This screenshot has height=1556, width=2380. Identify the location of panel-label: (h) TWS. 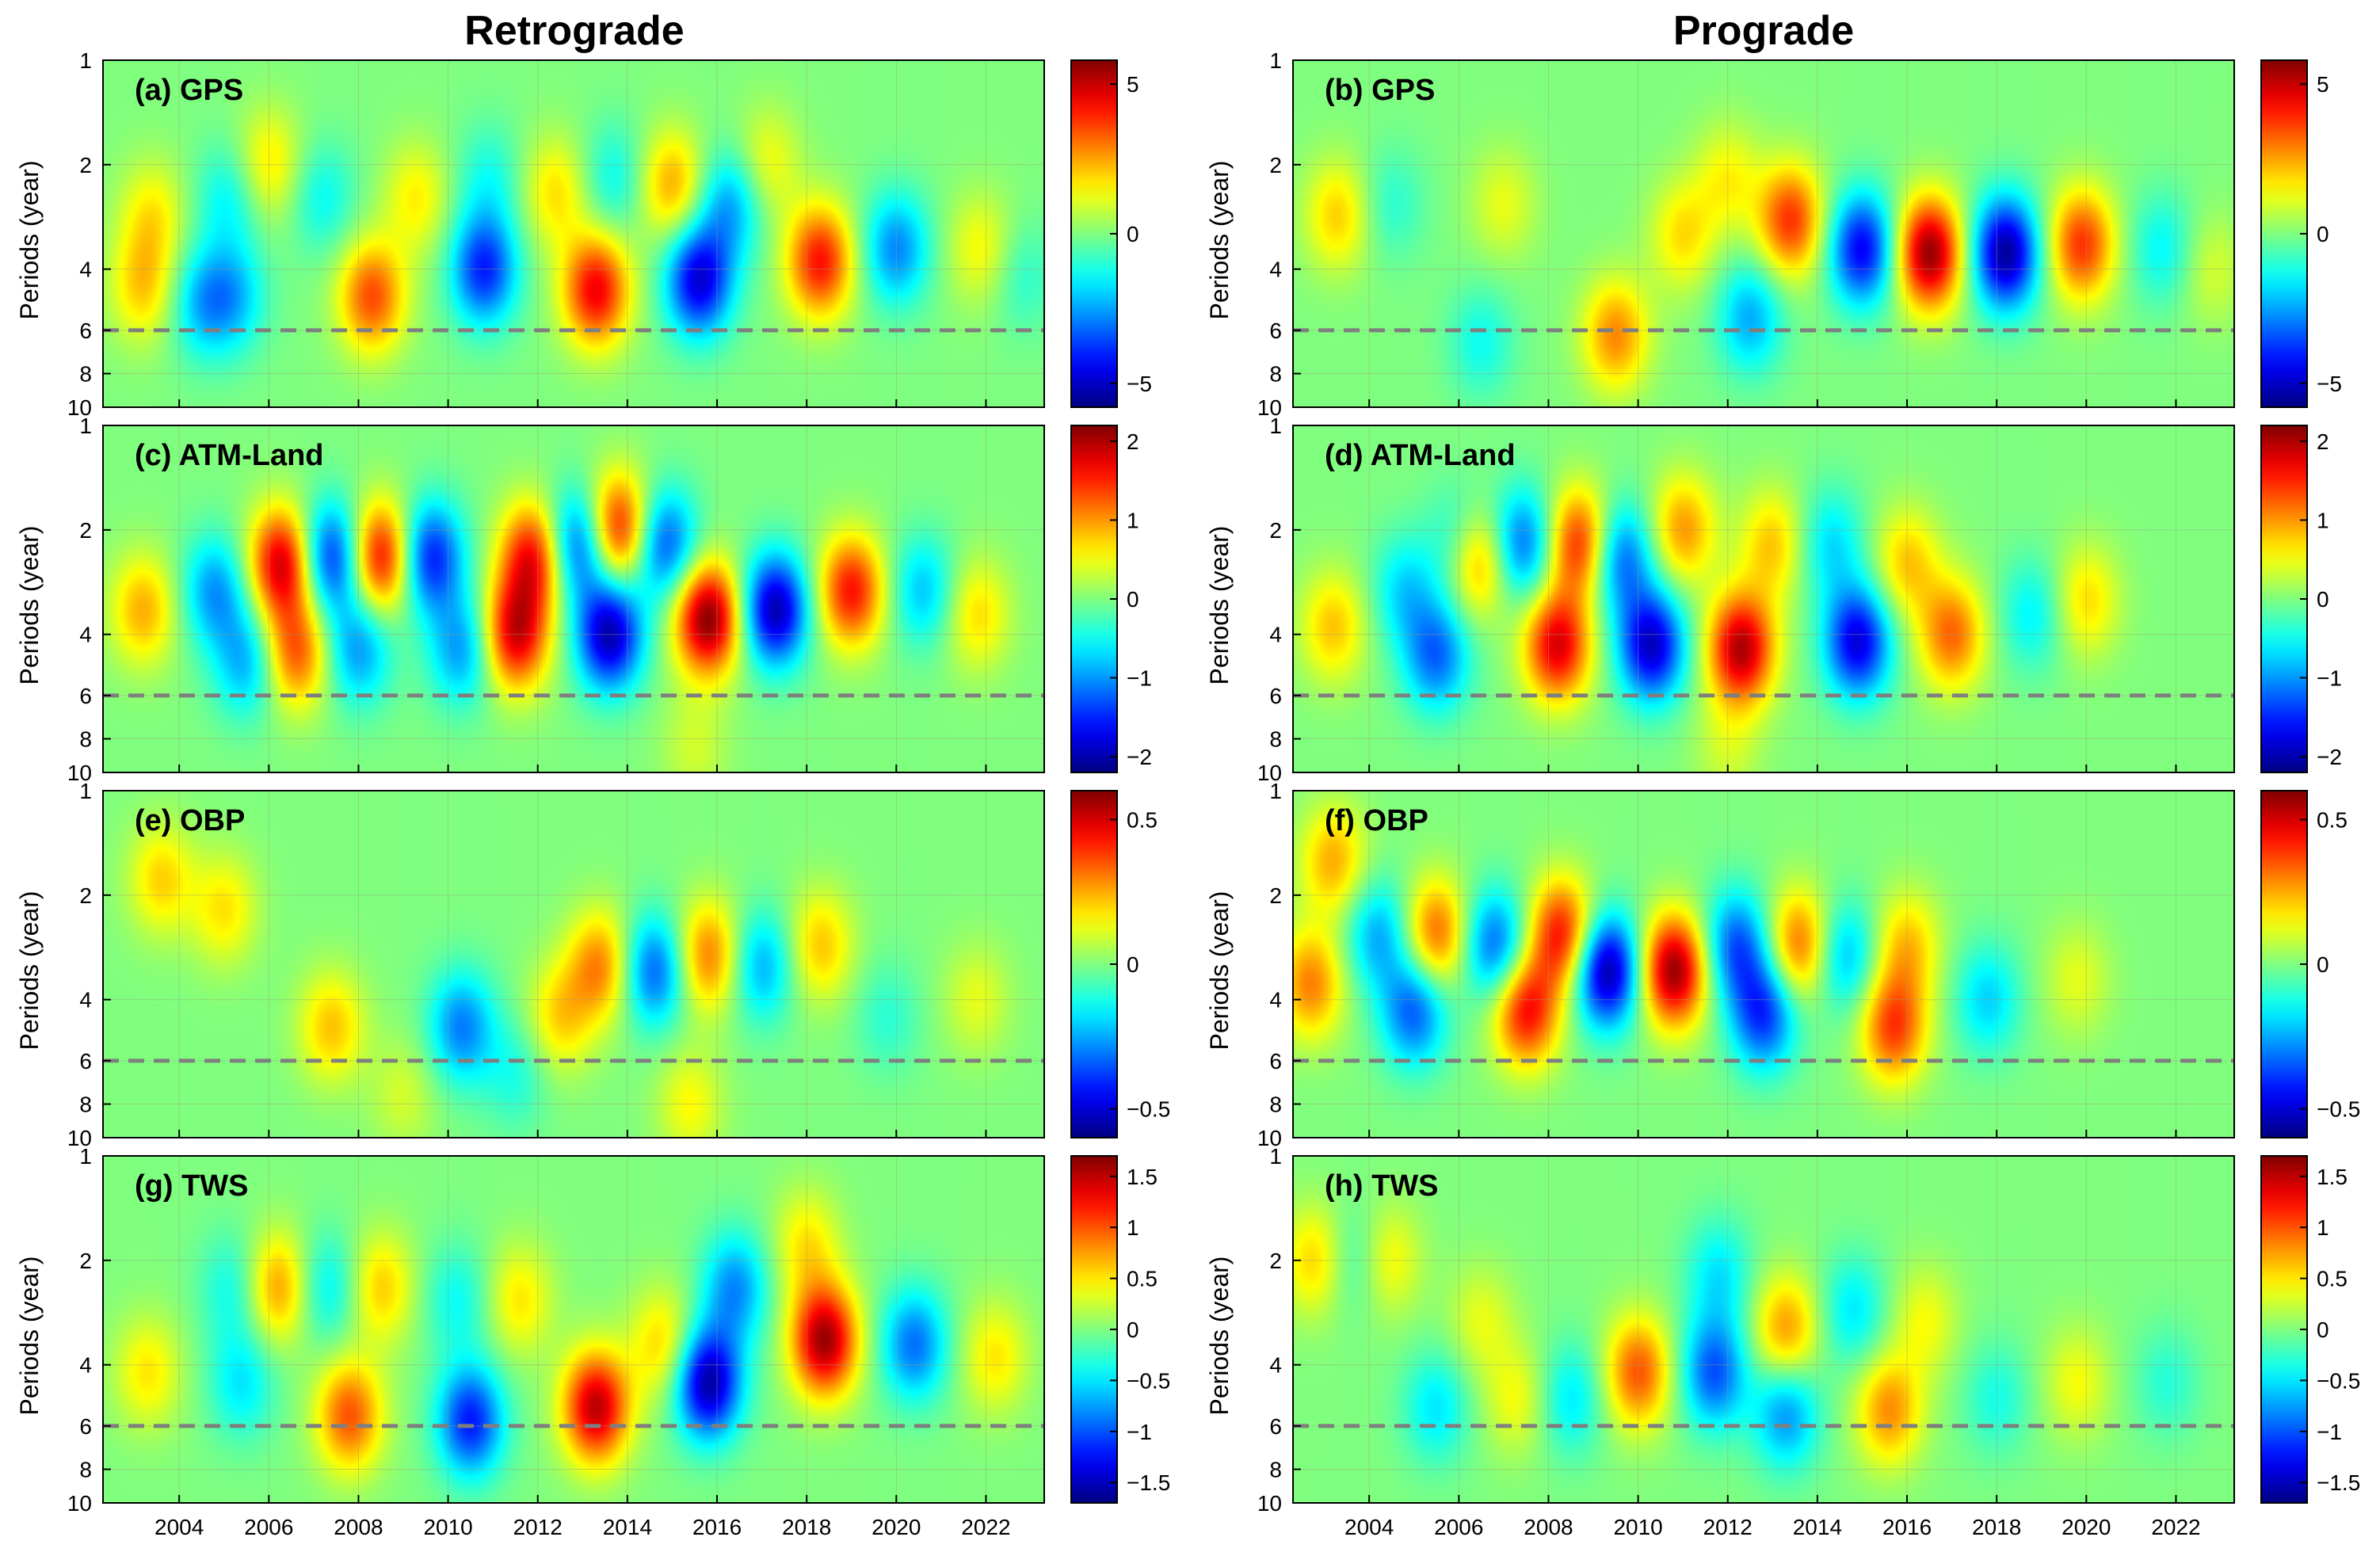
(1382, 1186).